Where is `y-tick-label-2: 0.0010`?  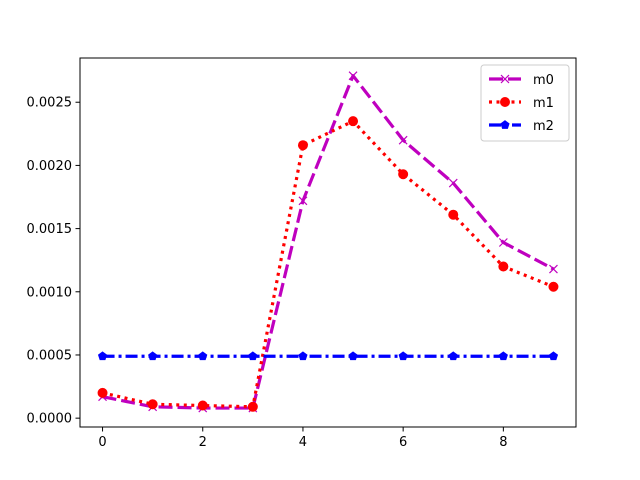 y-tick-label-2: 0.0010 is located at coordinates (50, 292).